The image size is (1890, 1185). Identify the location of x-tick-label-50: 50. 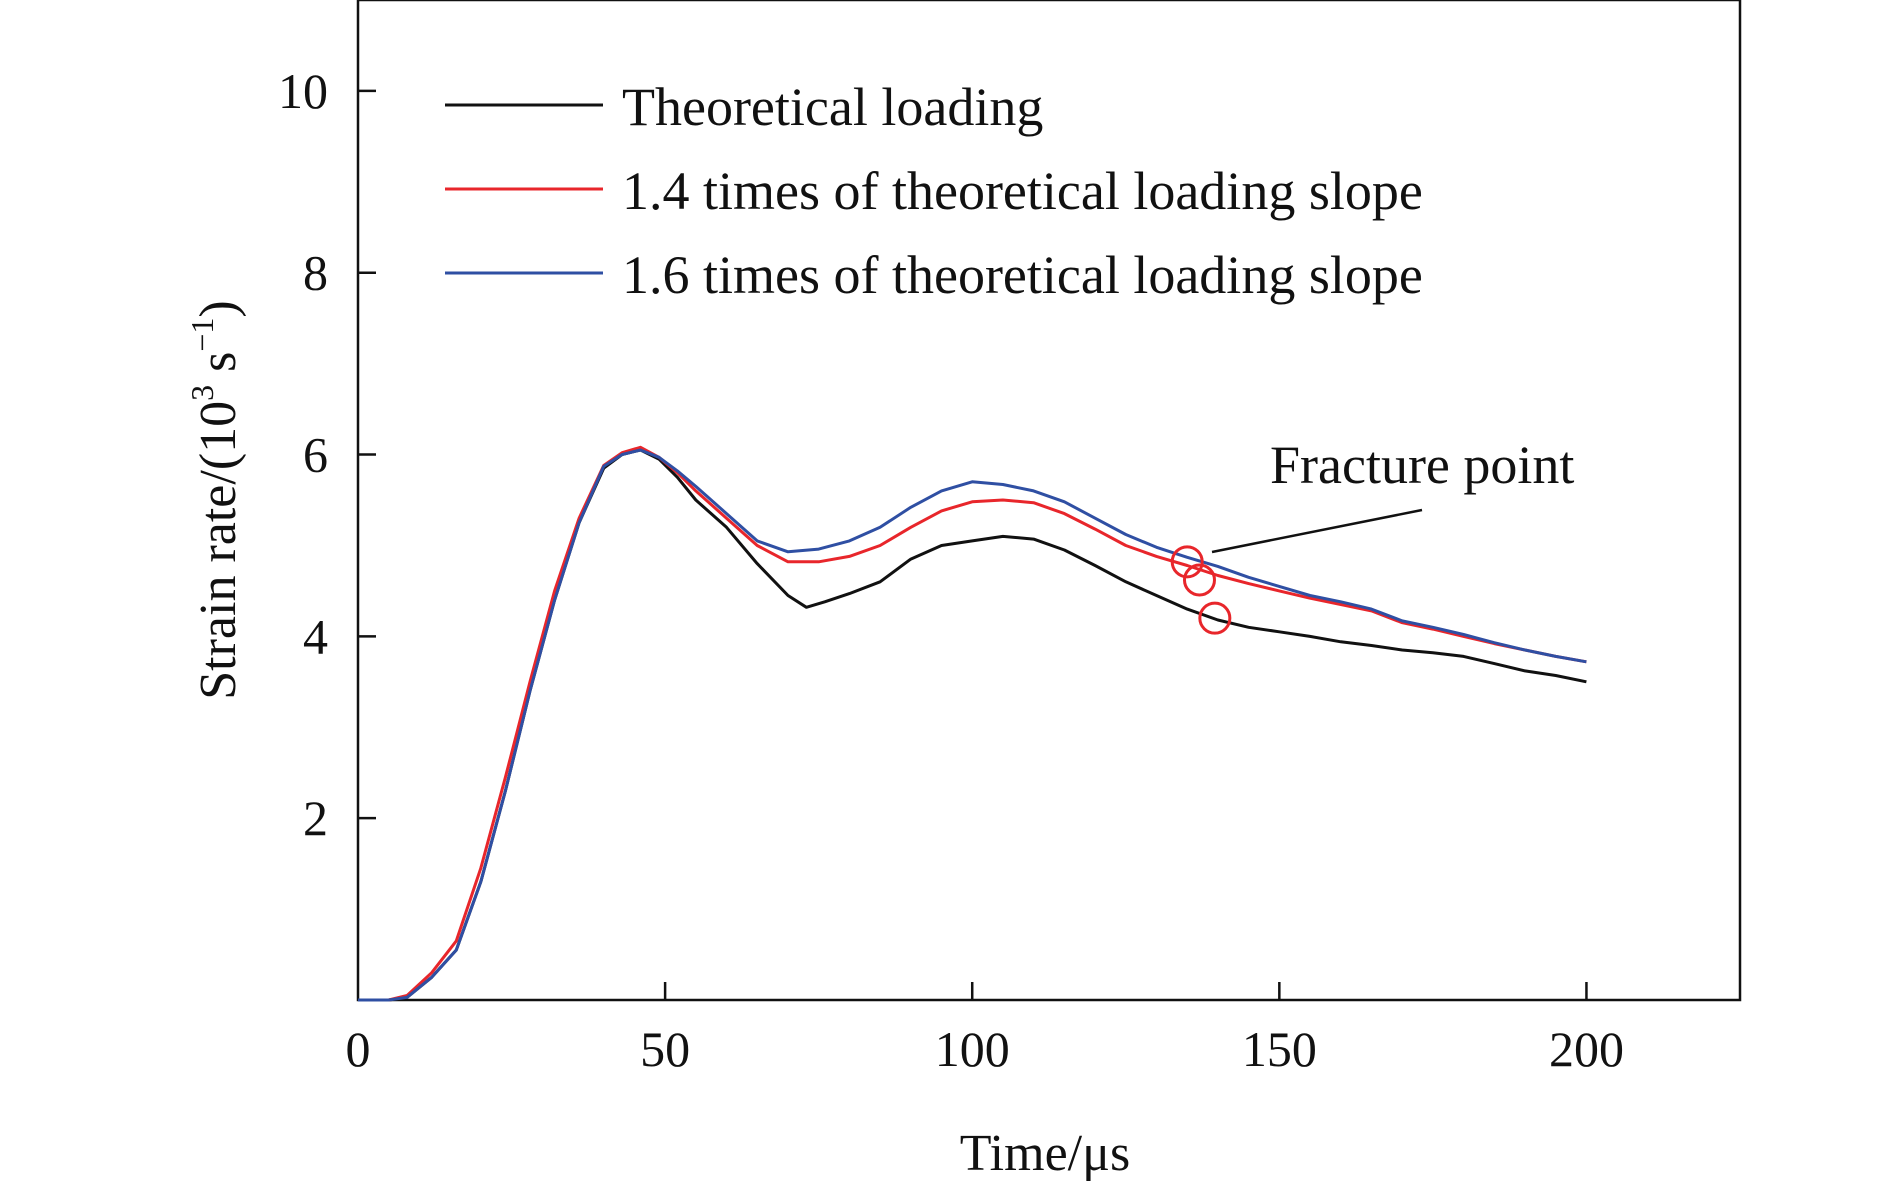
(665, 1049).